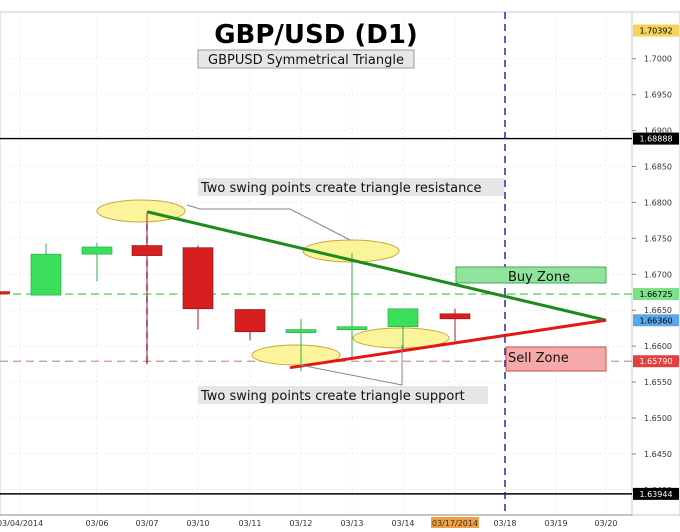 This screenshot has height=532, width=680. What do you see at coordinates (402, 523) in the screenshot?
I see `x-tick-label: 03/14` at bounding box center [402, 523].